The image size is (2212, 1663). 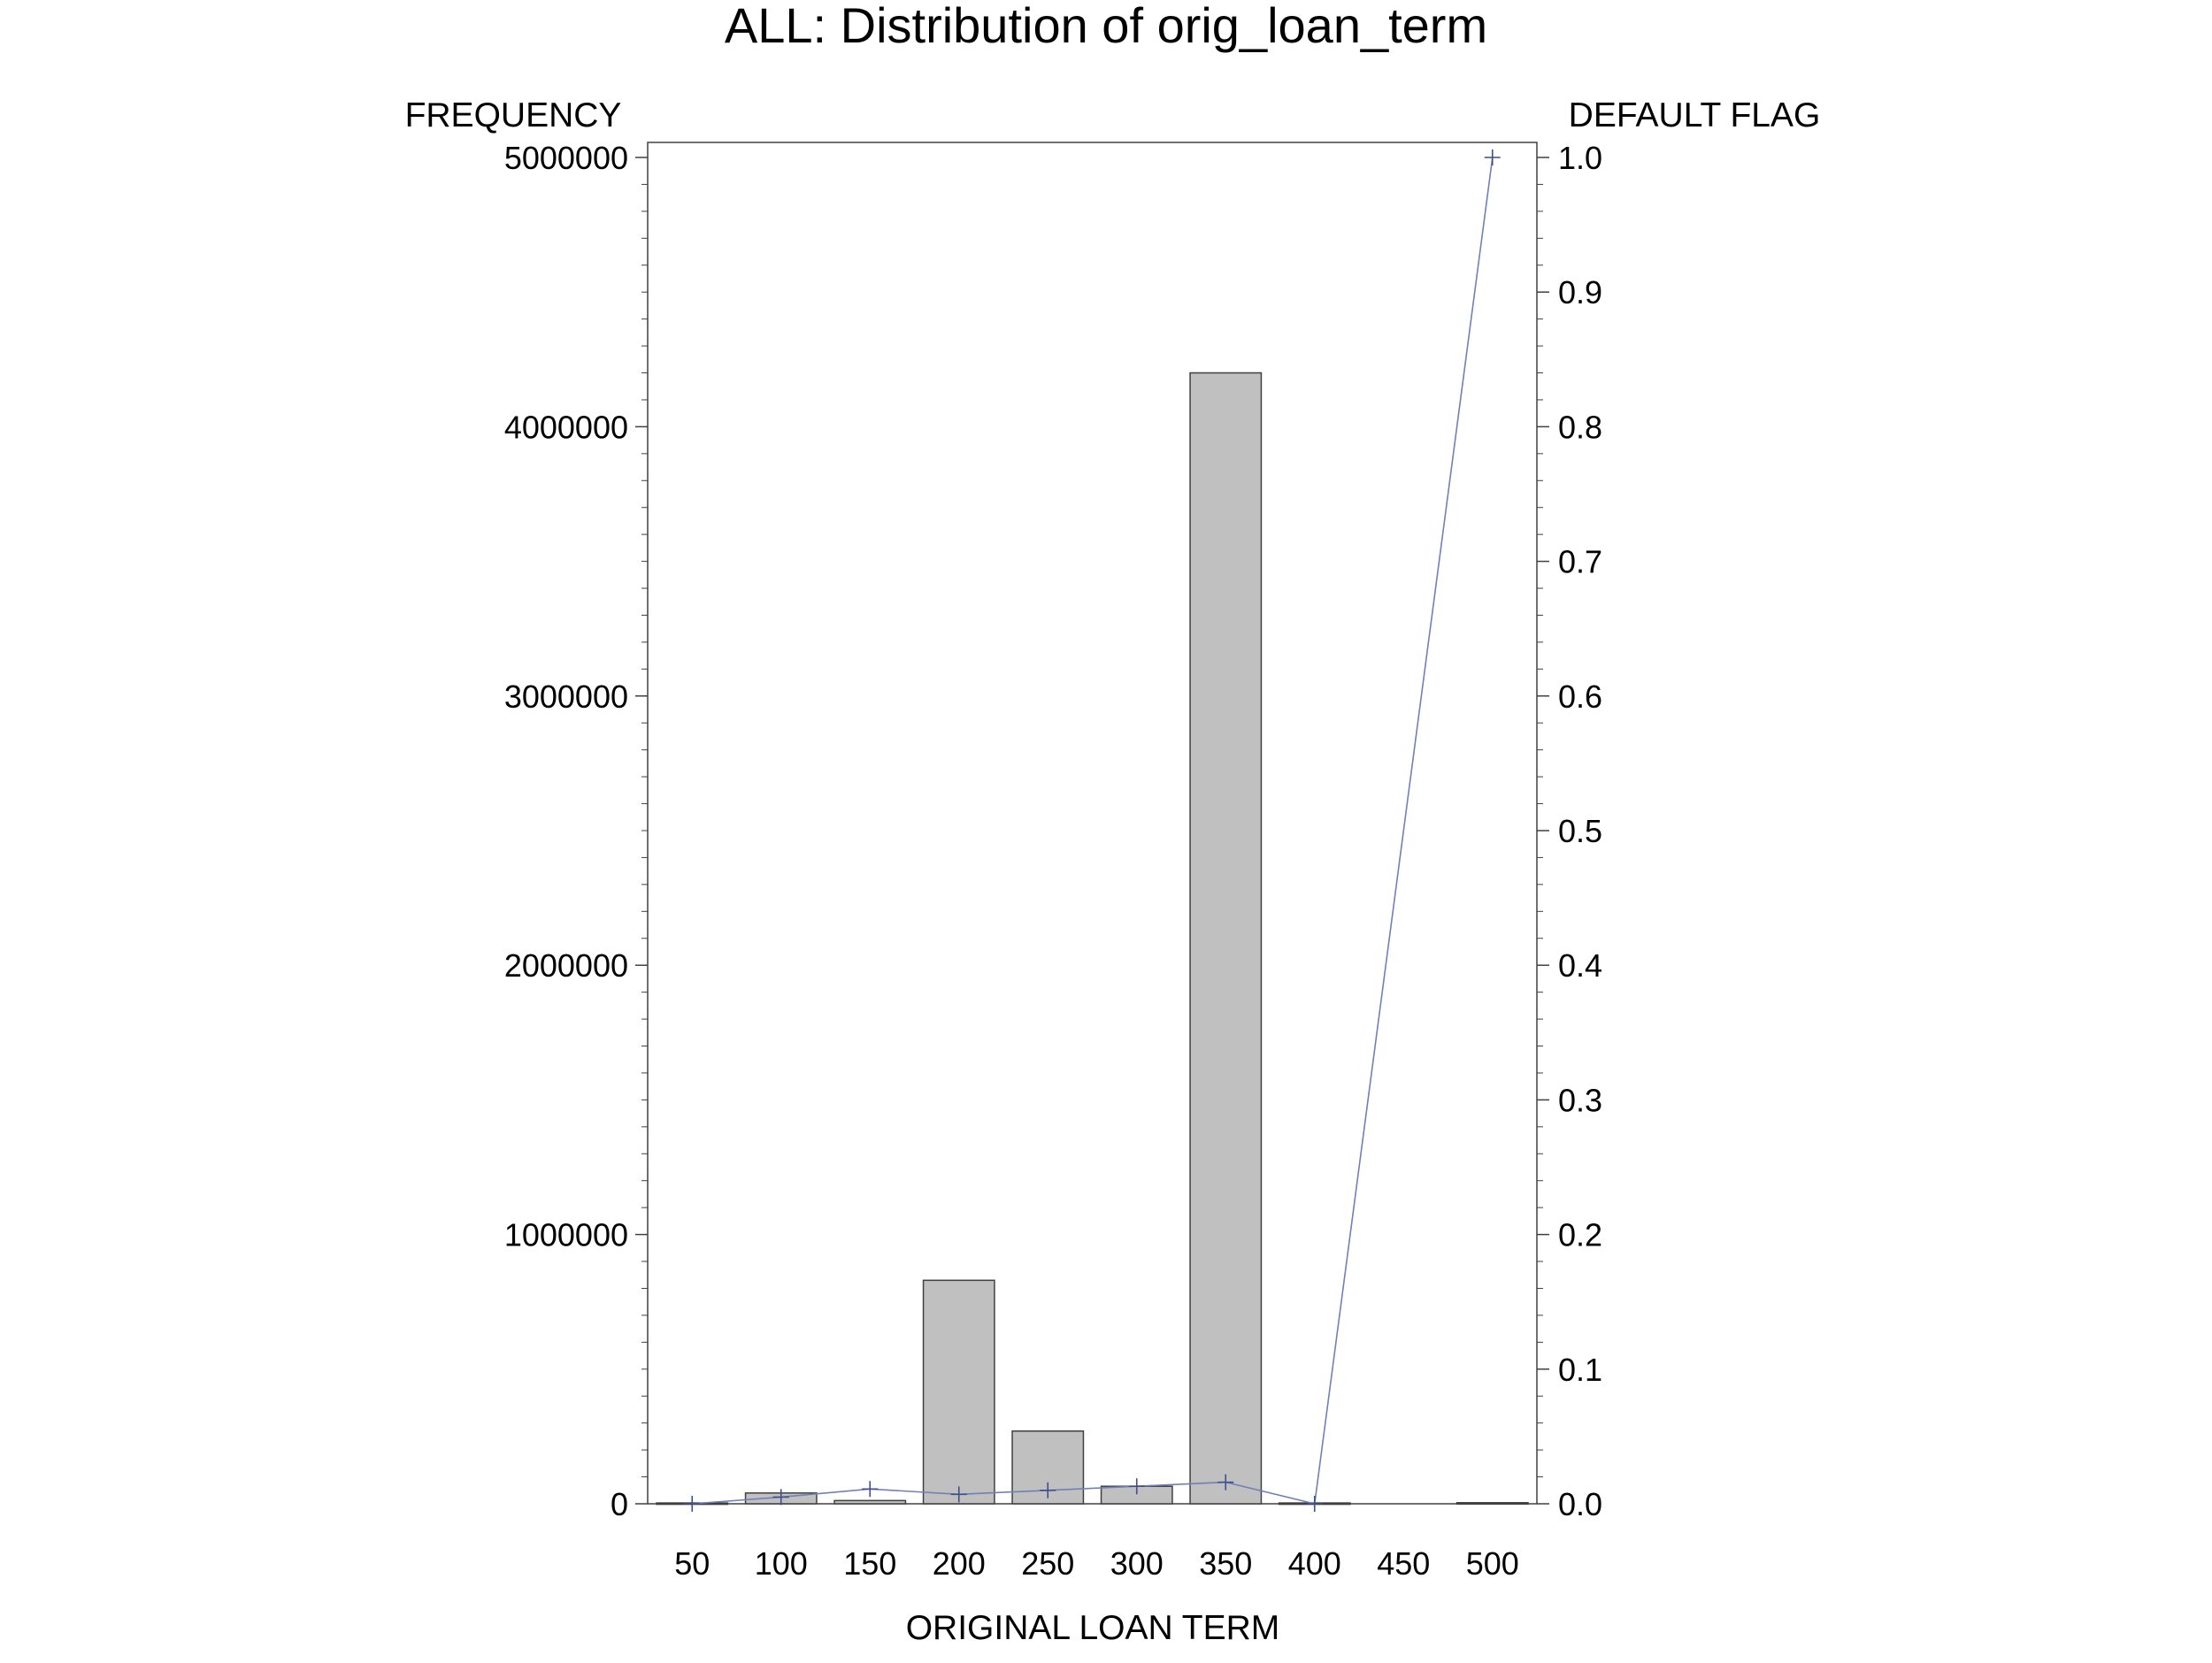 What do you see at coordinates (1493, 1564) in the screenshot?
I see `x-tick-label: 500` at bounding box center [1493, 1564].